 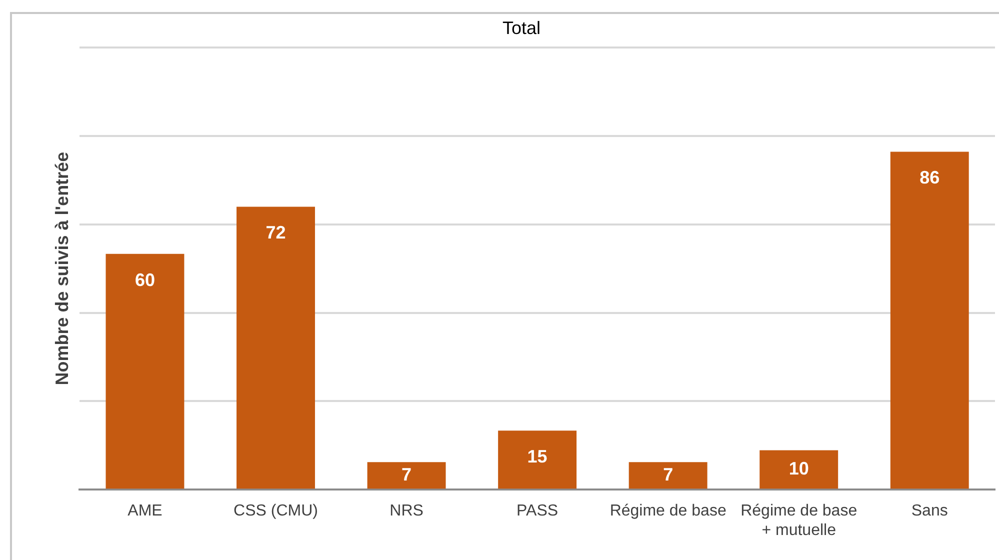 I want to click on data-label: 60, so click(x=144, y=280).